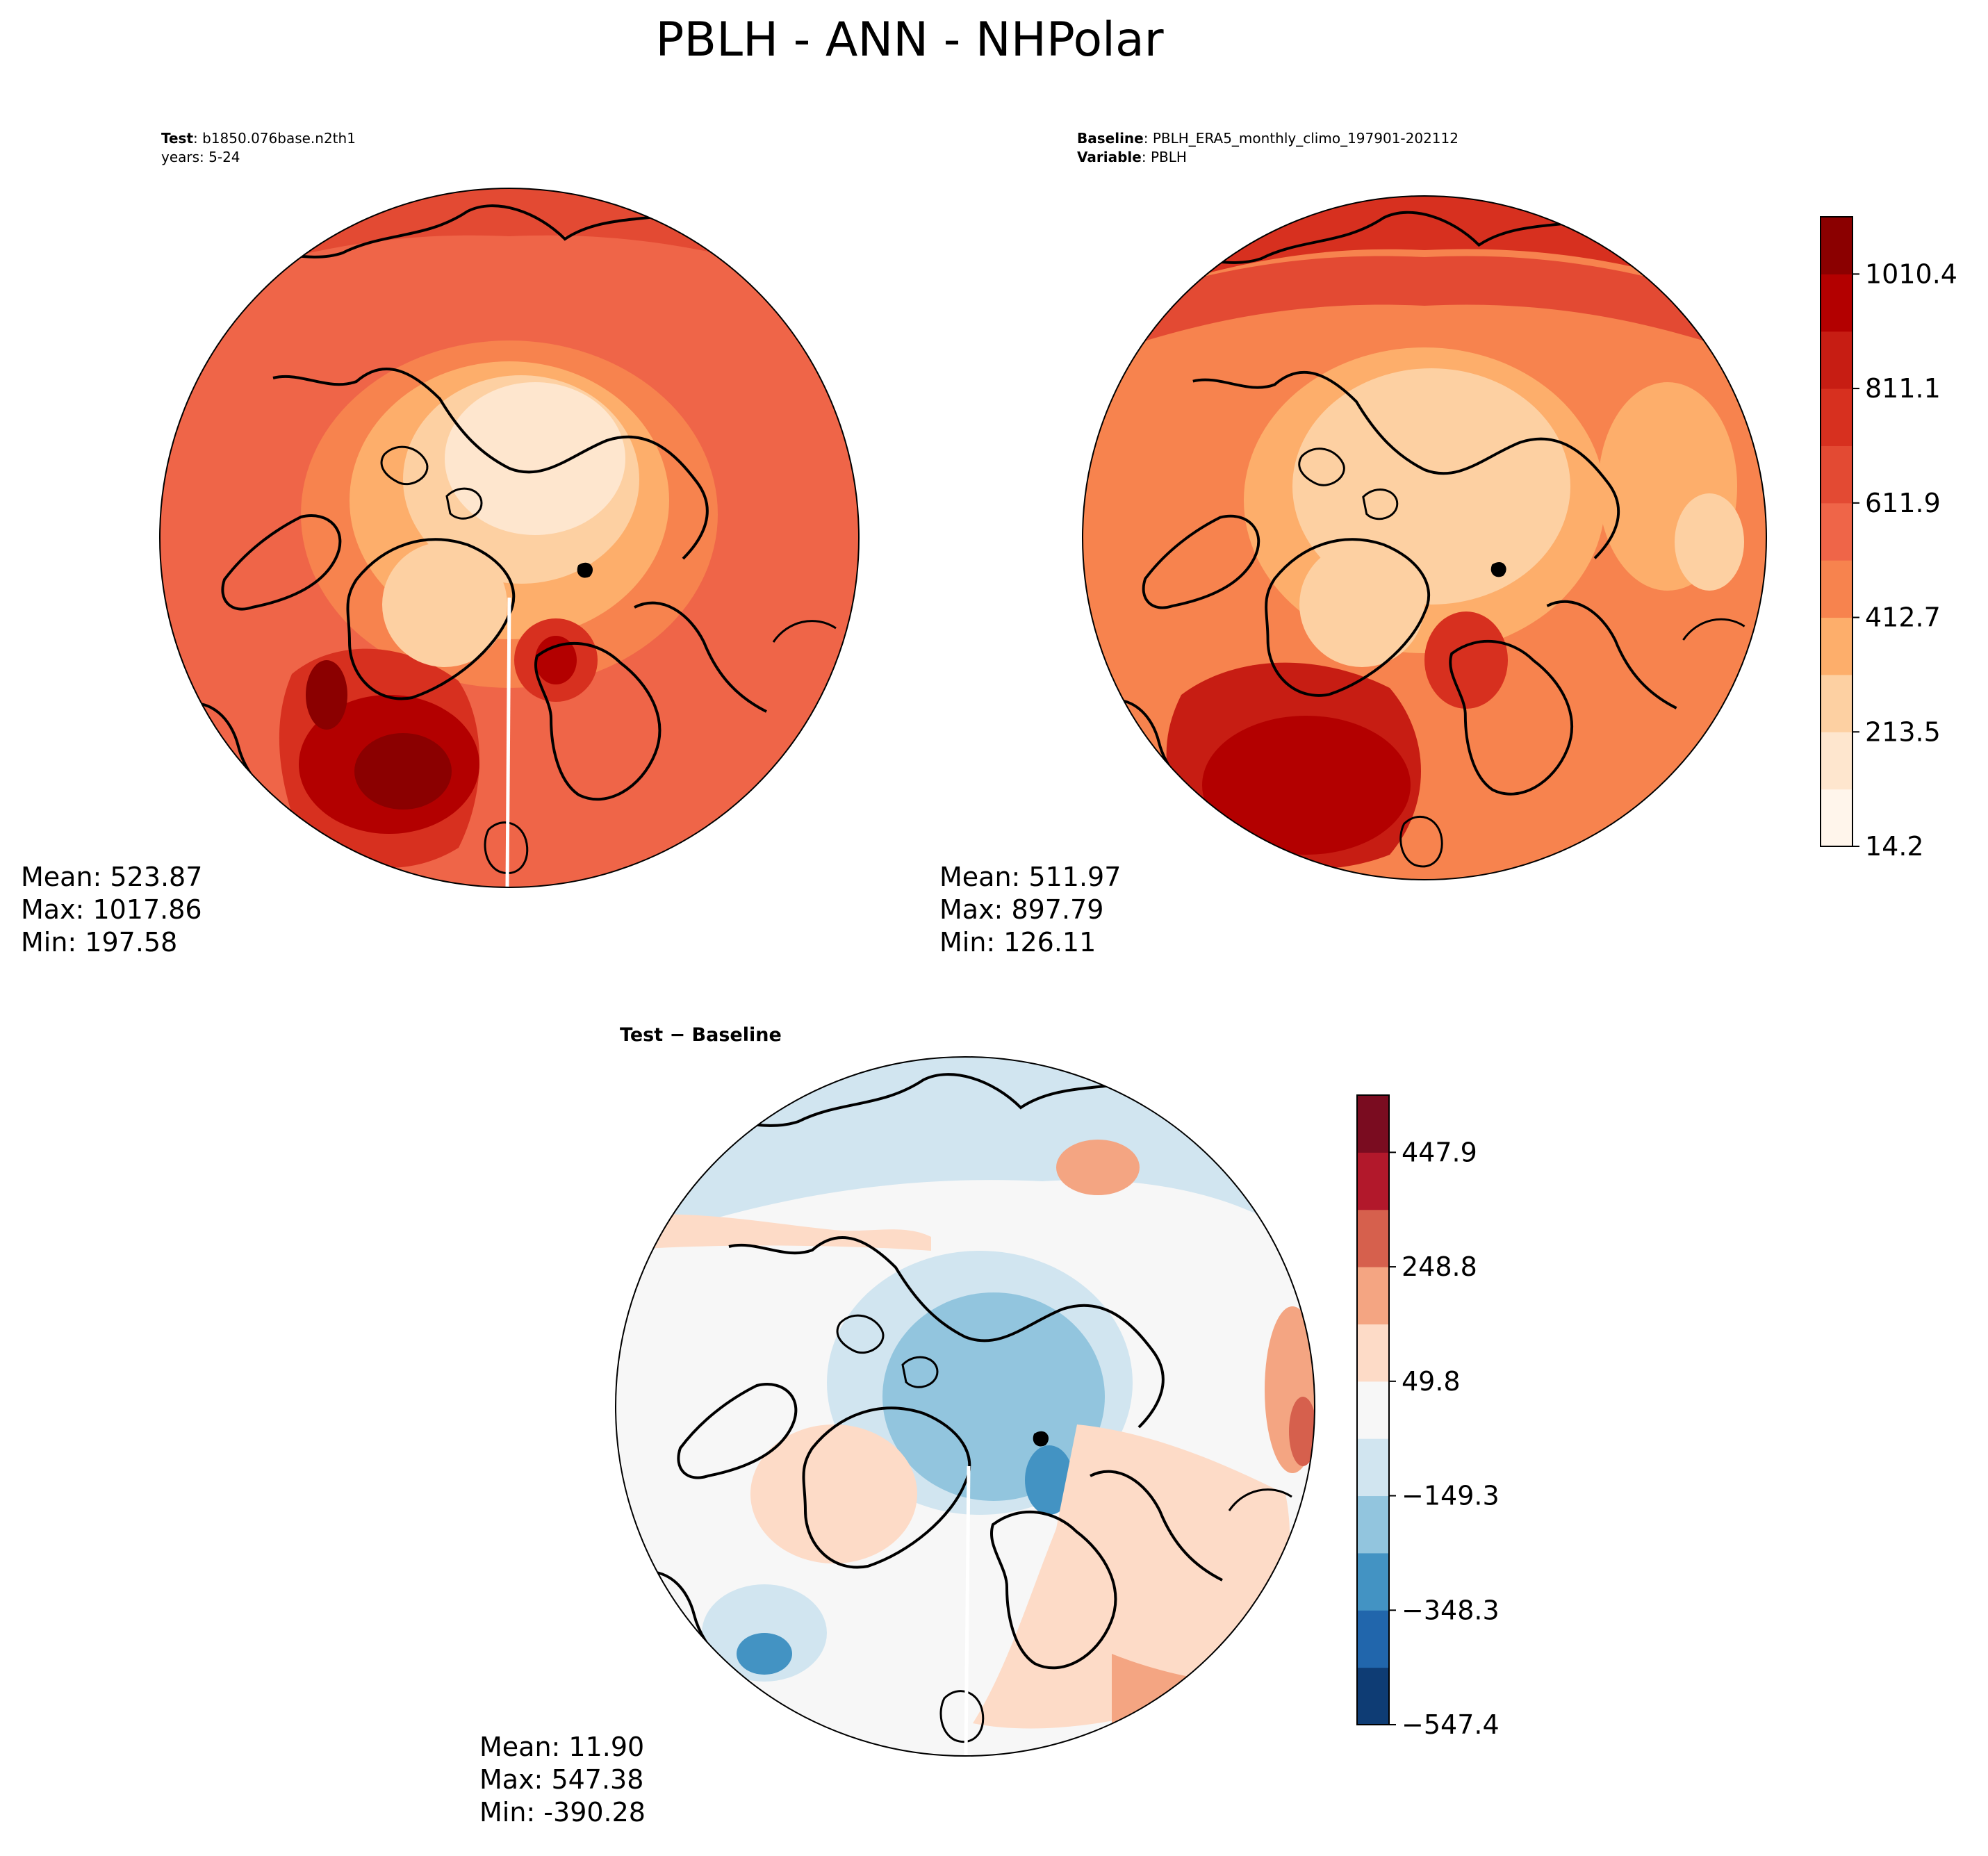  Describe the element at coordinates (1439, 1266) in the screenshot. I see `colorbar-tick-label: 248.8` at that location.